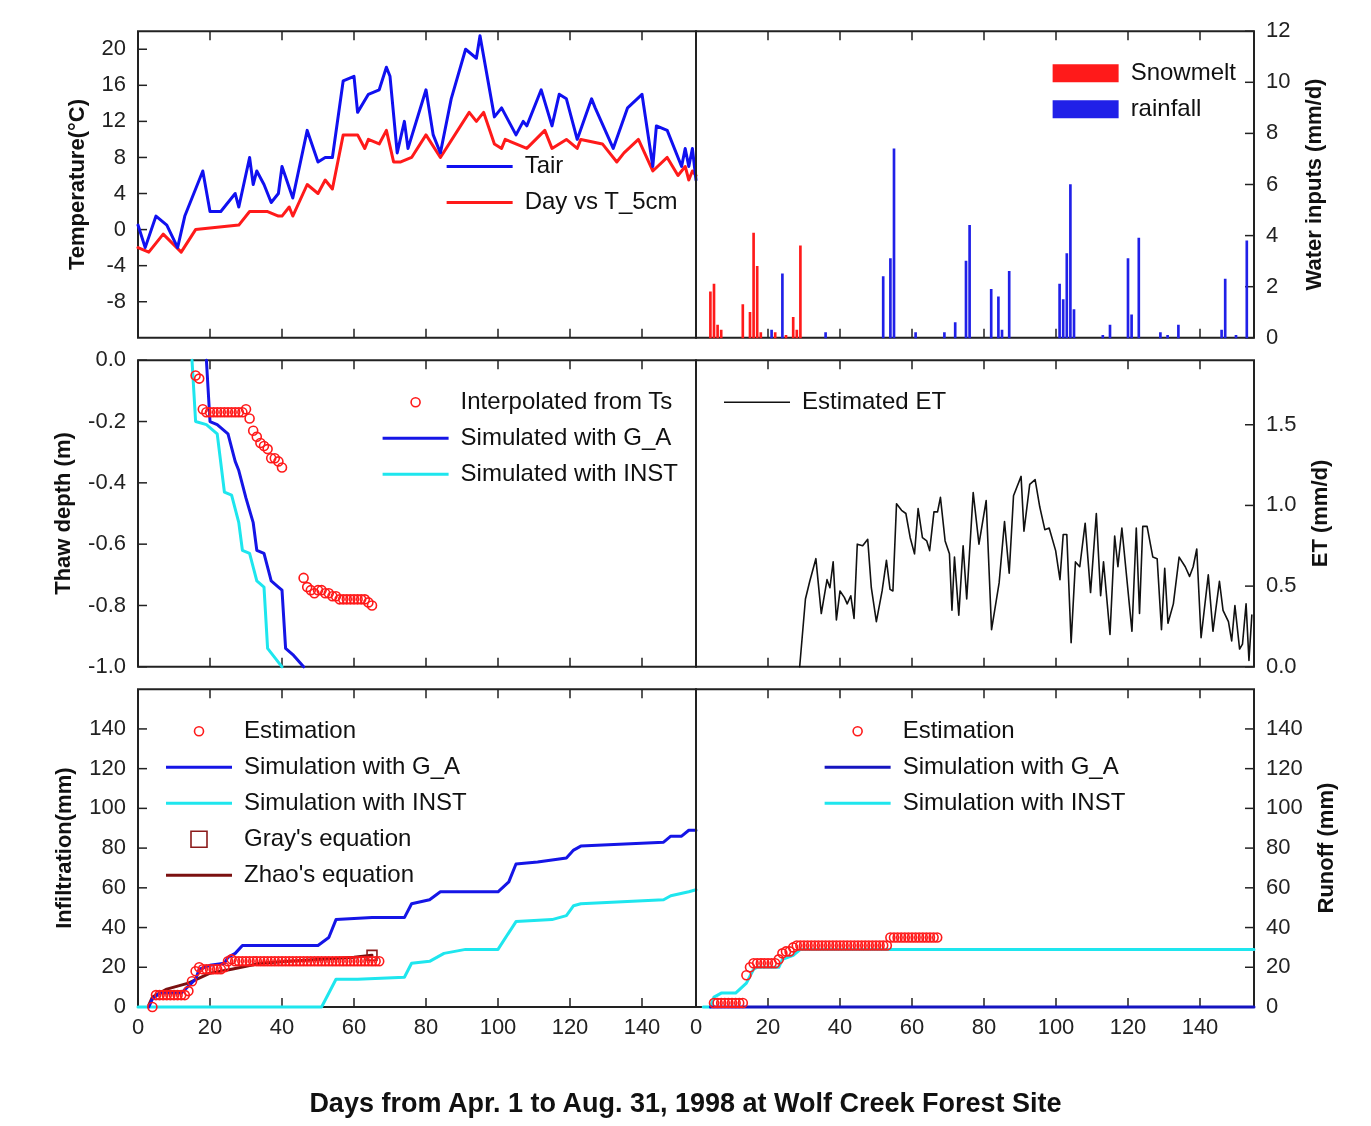 The height and width of the screenshot is (1126, 1371). Describe the element at coordinates (685, 1103) in the screenshot. I see `x-axis-title: Days from Apr. 1 to Aug. 31, 1998 at Wolf Creek Forest Site` at that location.